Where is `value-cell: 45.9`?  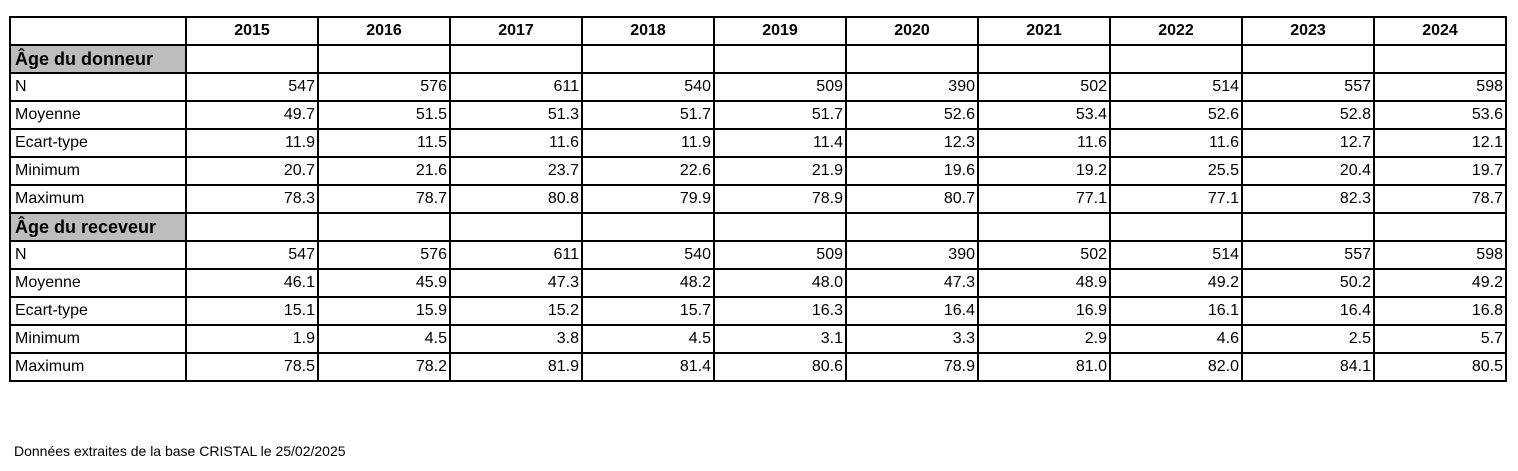 value-cell: 45.9 is located at coordinates (384, 283).